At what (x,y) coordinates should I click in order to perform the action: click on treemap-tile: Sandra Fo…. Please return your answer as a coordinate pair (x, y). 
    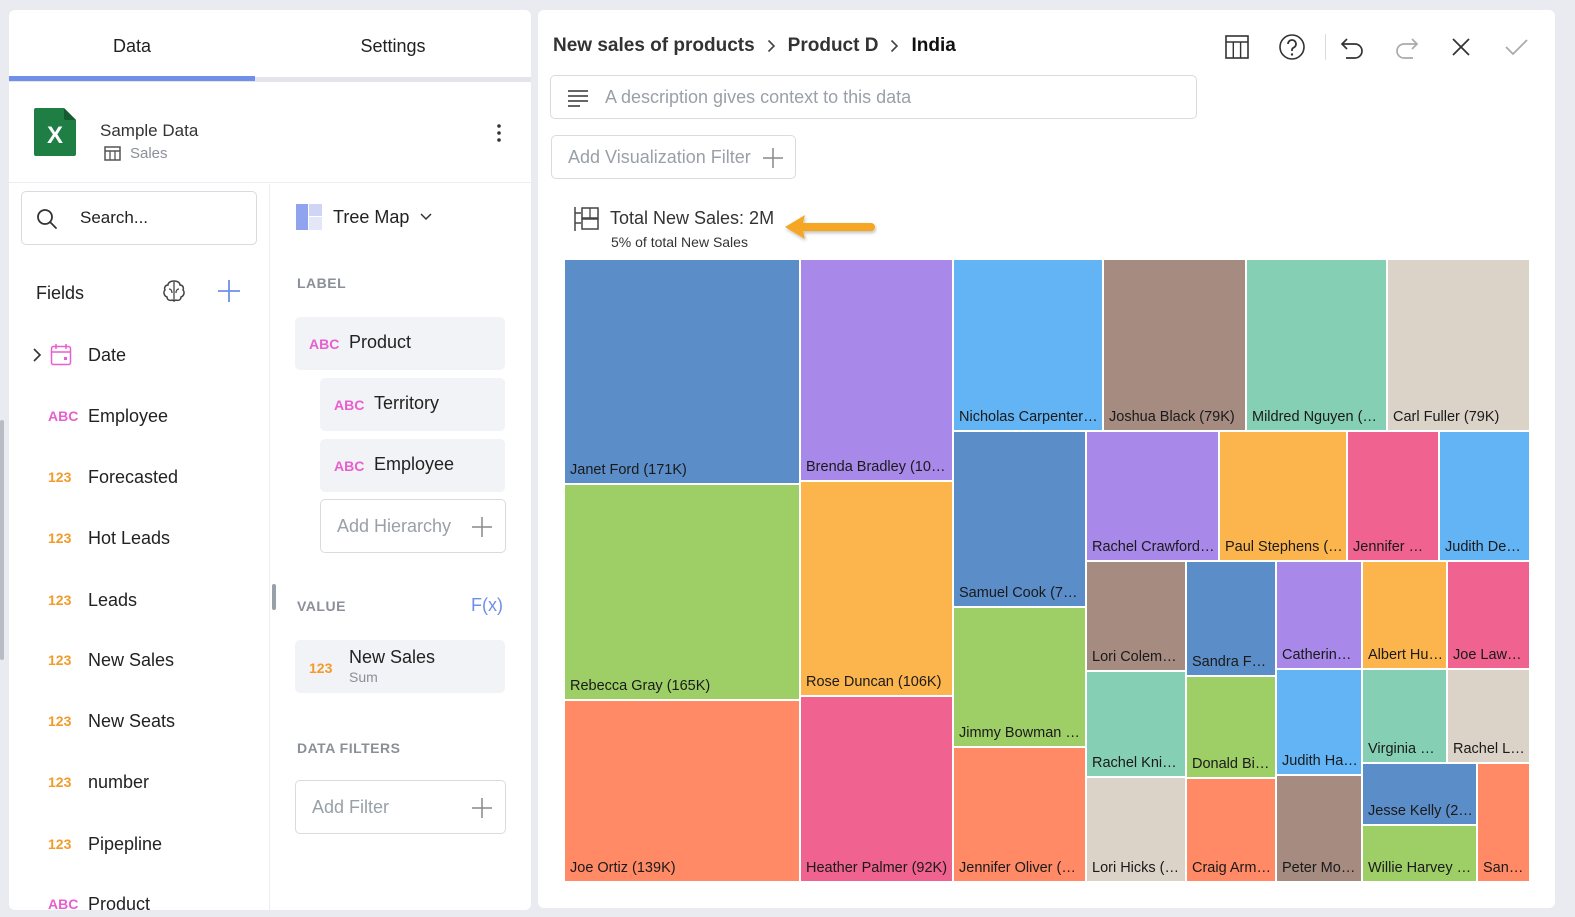
    Looking at the image, I should click on (1231, 618).